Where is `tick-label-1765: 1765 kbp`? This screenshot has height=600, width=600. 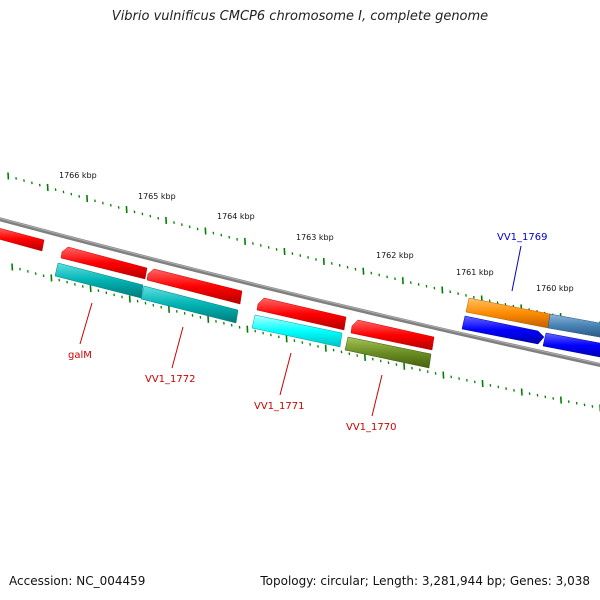
tick-label-1765: 1765 kbp is located at coordinates (157, 196).